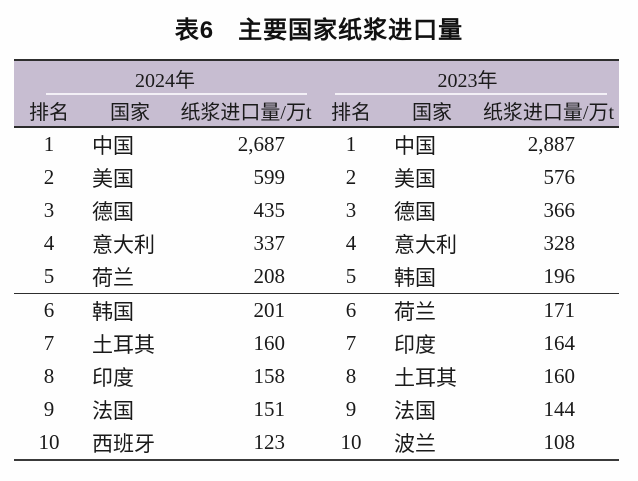 The height and width of the screenshot is (481, 638). I want to click on value-cell: 337, so click(269, 243).